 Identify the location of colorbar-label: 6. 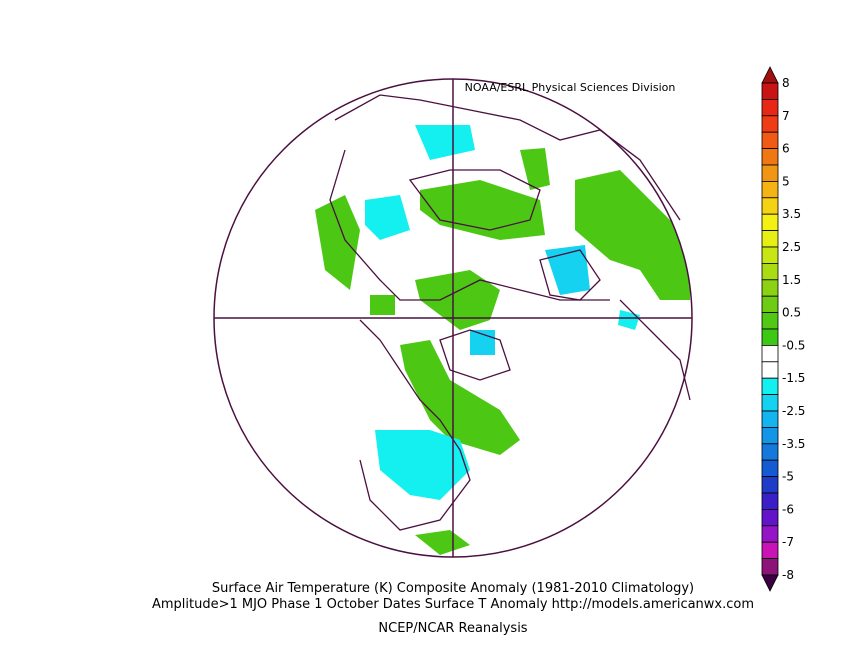
(786, 149).